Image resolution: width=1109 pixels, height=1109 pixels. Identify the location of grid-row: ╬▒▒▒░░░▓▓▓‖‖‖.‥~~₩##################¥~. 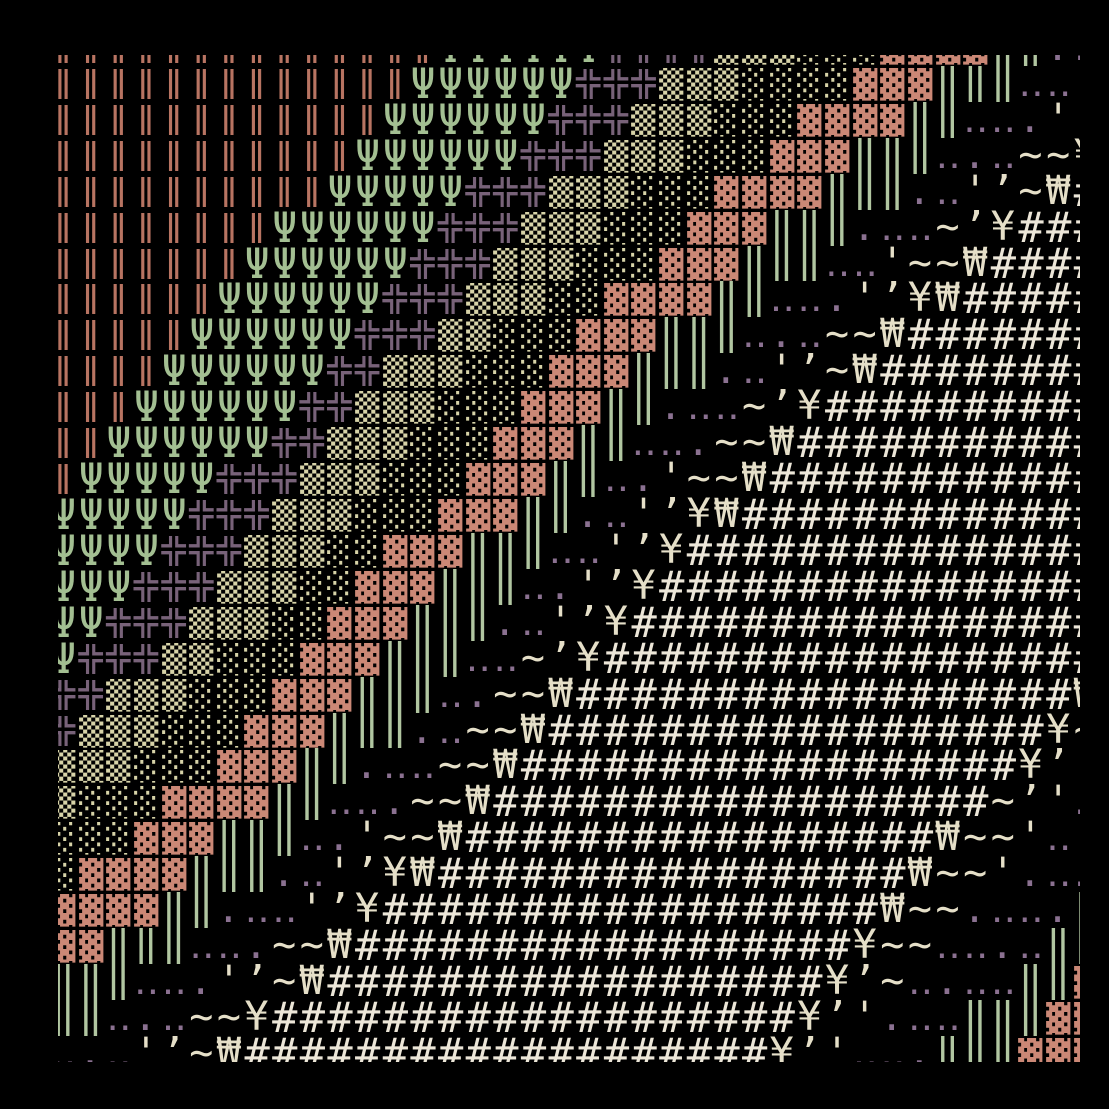
(569, 731).